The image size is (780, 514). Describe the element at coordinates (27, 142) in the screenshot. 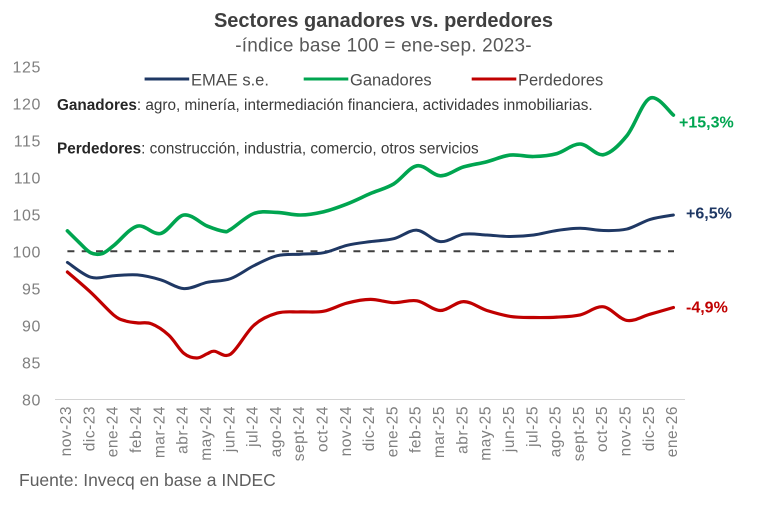

I see `svg-text: 115` at that location.